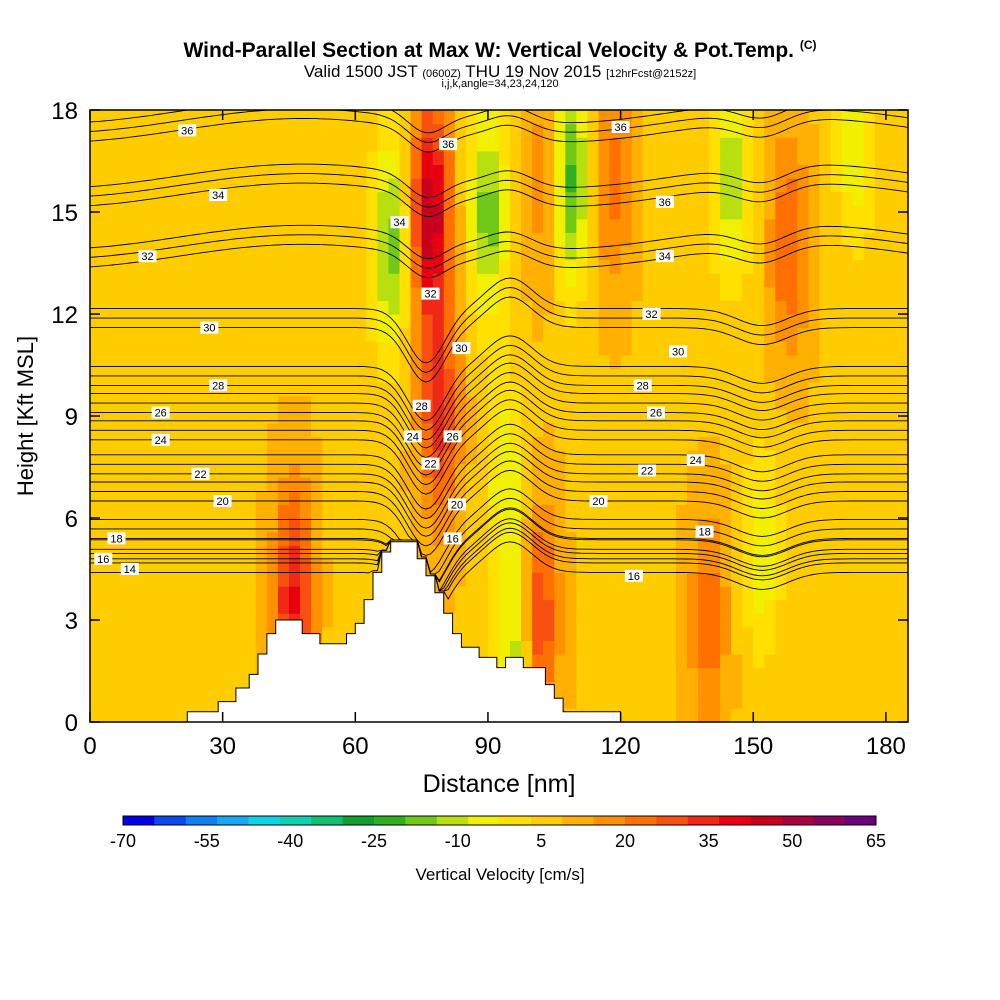 The width and height of the screenshot is (1000, 1000). What do you see at coordinates (448, 144) in the screenshot?
I see `contour-label: 36` at bounding box center [448, 144].